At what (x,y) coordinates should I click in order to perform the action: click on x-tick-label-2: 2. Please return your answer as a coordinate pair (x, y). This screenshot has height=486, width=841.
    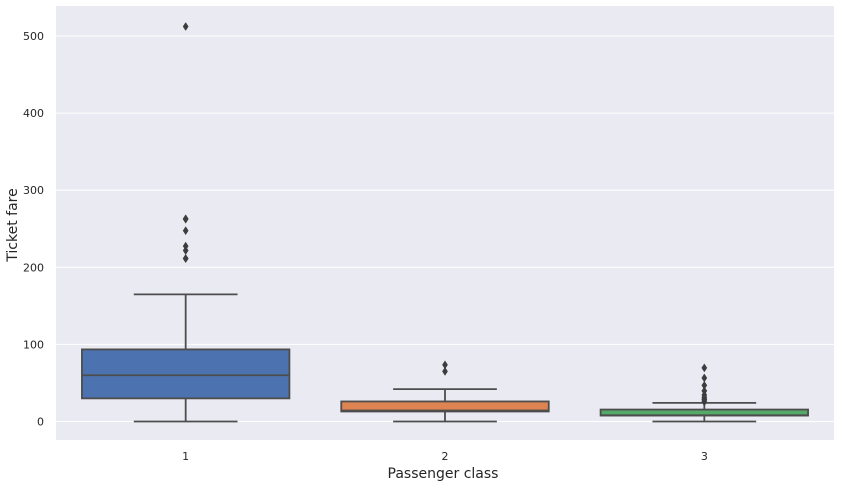
    Looking at the image, I should click on (445, 456).